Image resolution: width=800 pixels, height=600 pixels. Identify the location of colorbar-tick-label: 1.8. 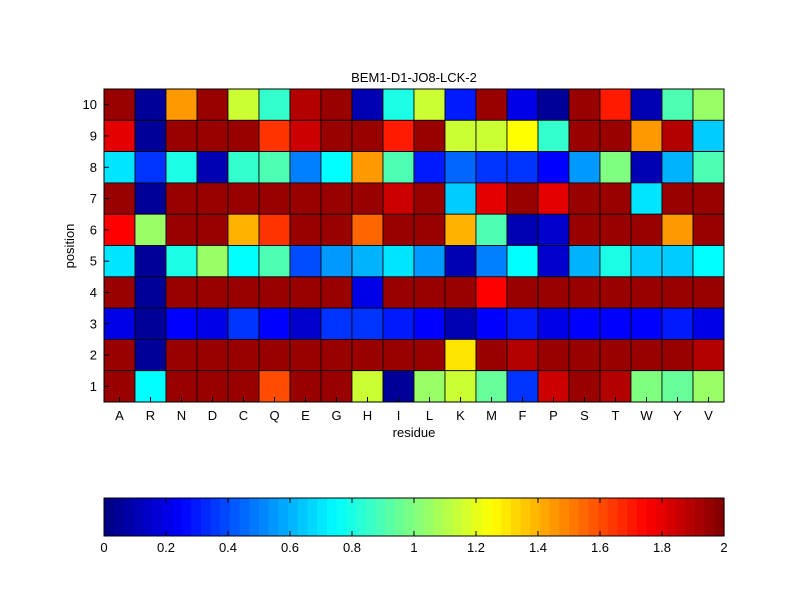
(662, 547).